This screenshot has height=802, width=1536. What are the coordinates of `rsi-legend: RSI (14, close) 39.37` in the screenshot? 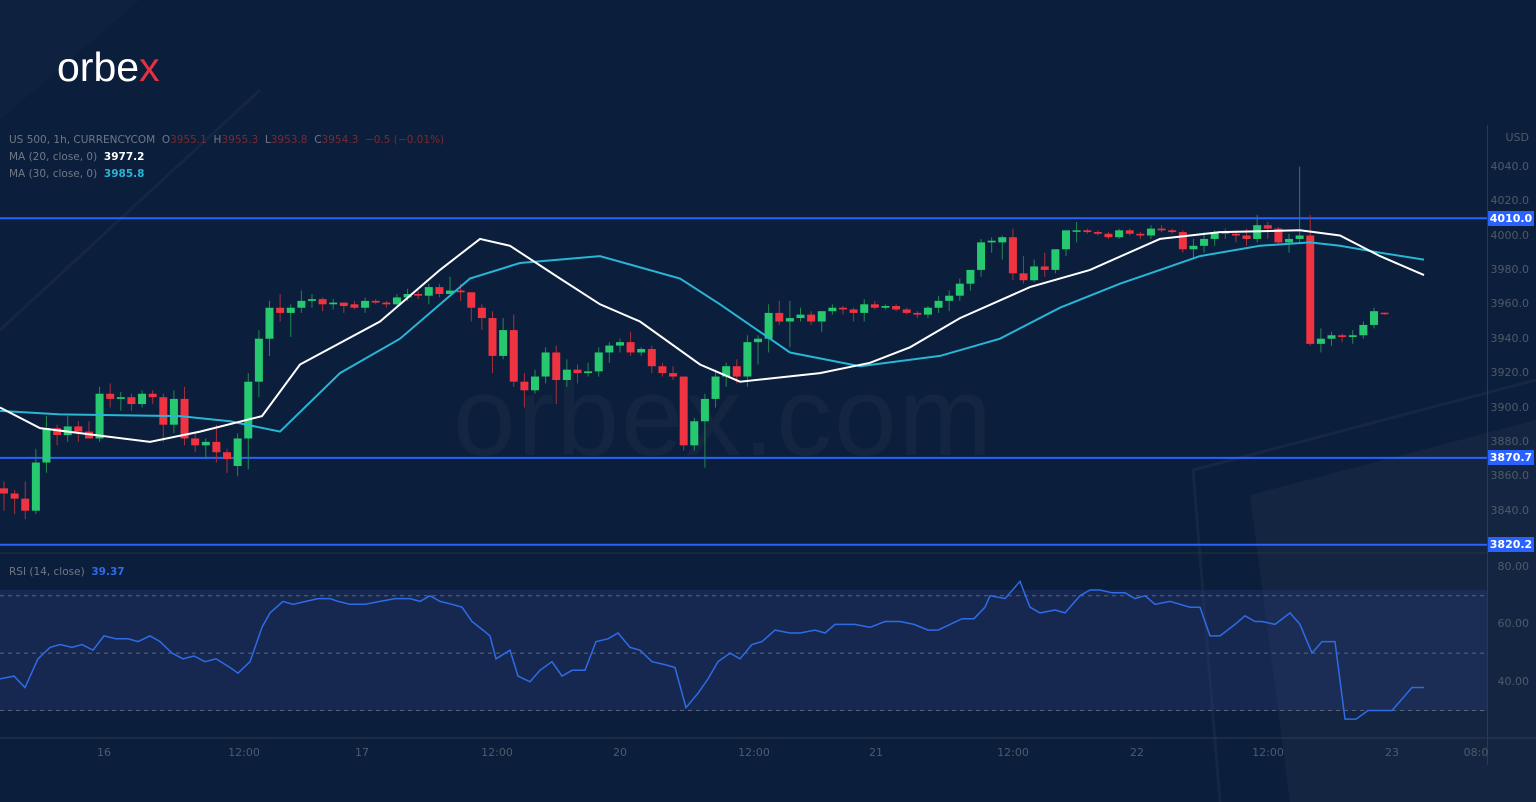 It's located at (67, 572).